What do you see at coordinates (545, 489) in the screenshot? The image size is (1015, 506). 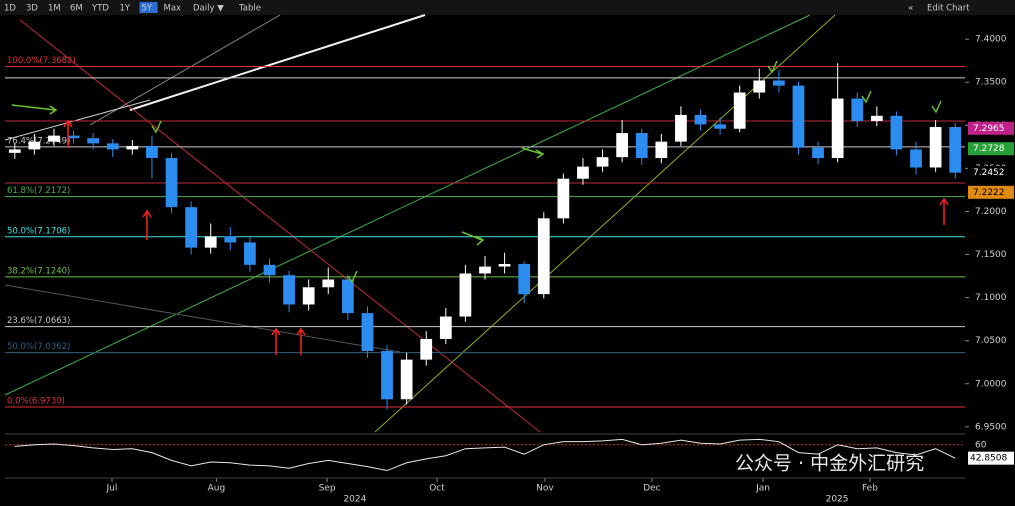 I see `x-tick-label: Nov` at bounding box center [545, 489].